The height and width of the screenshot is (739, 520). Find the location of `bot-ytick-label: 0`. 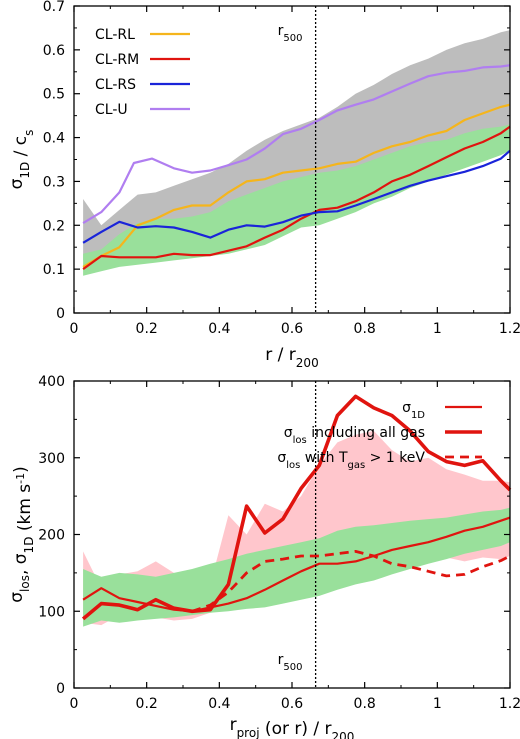

bot-ytick-label: 0 is located at coordinates (60, 689).